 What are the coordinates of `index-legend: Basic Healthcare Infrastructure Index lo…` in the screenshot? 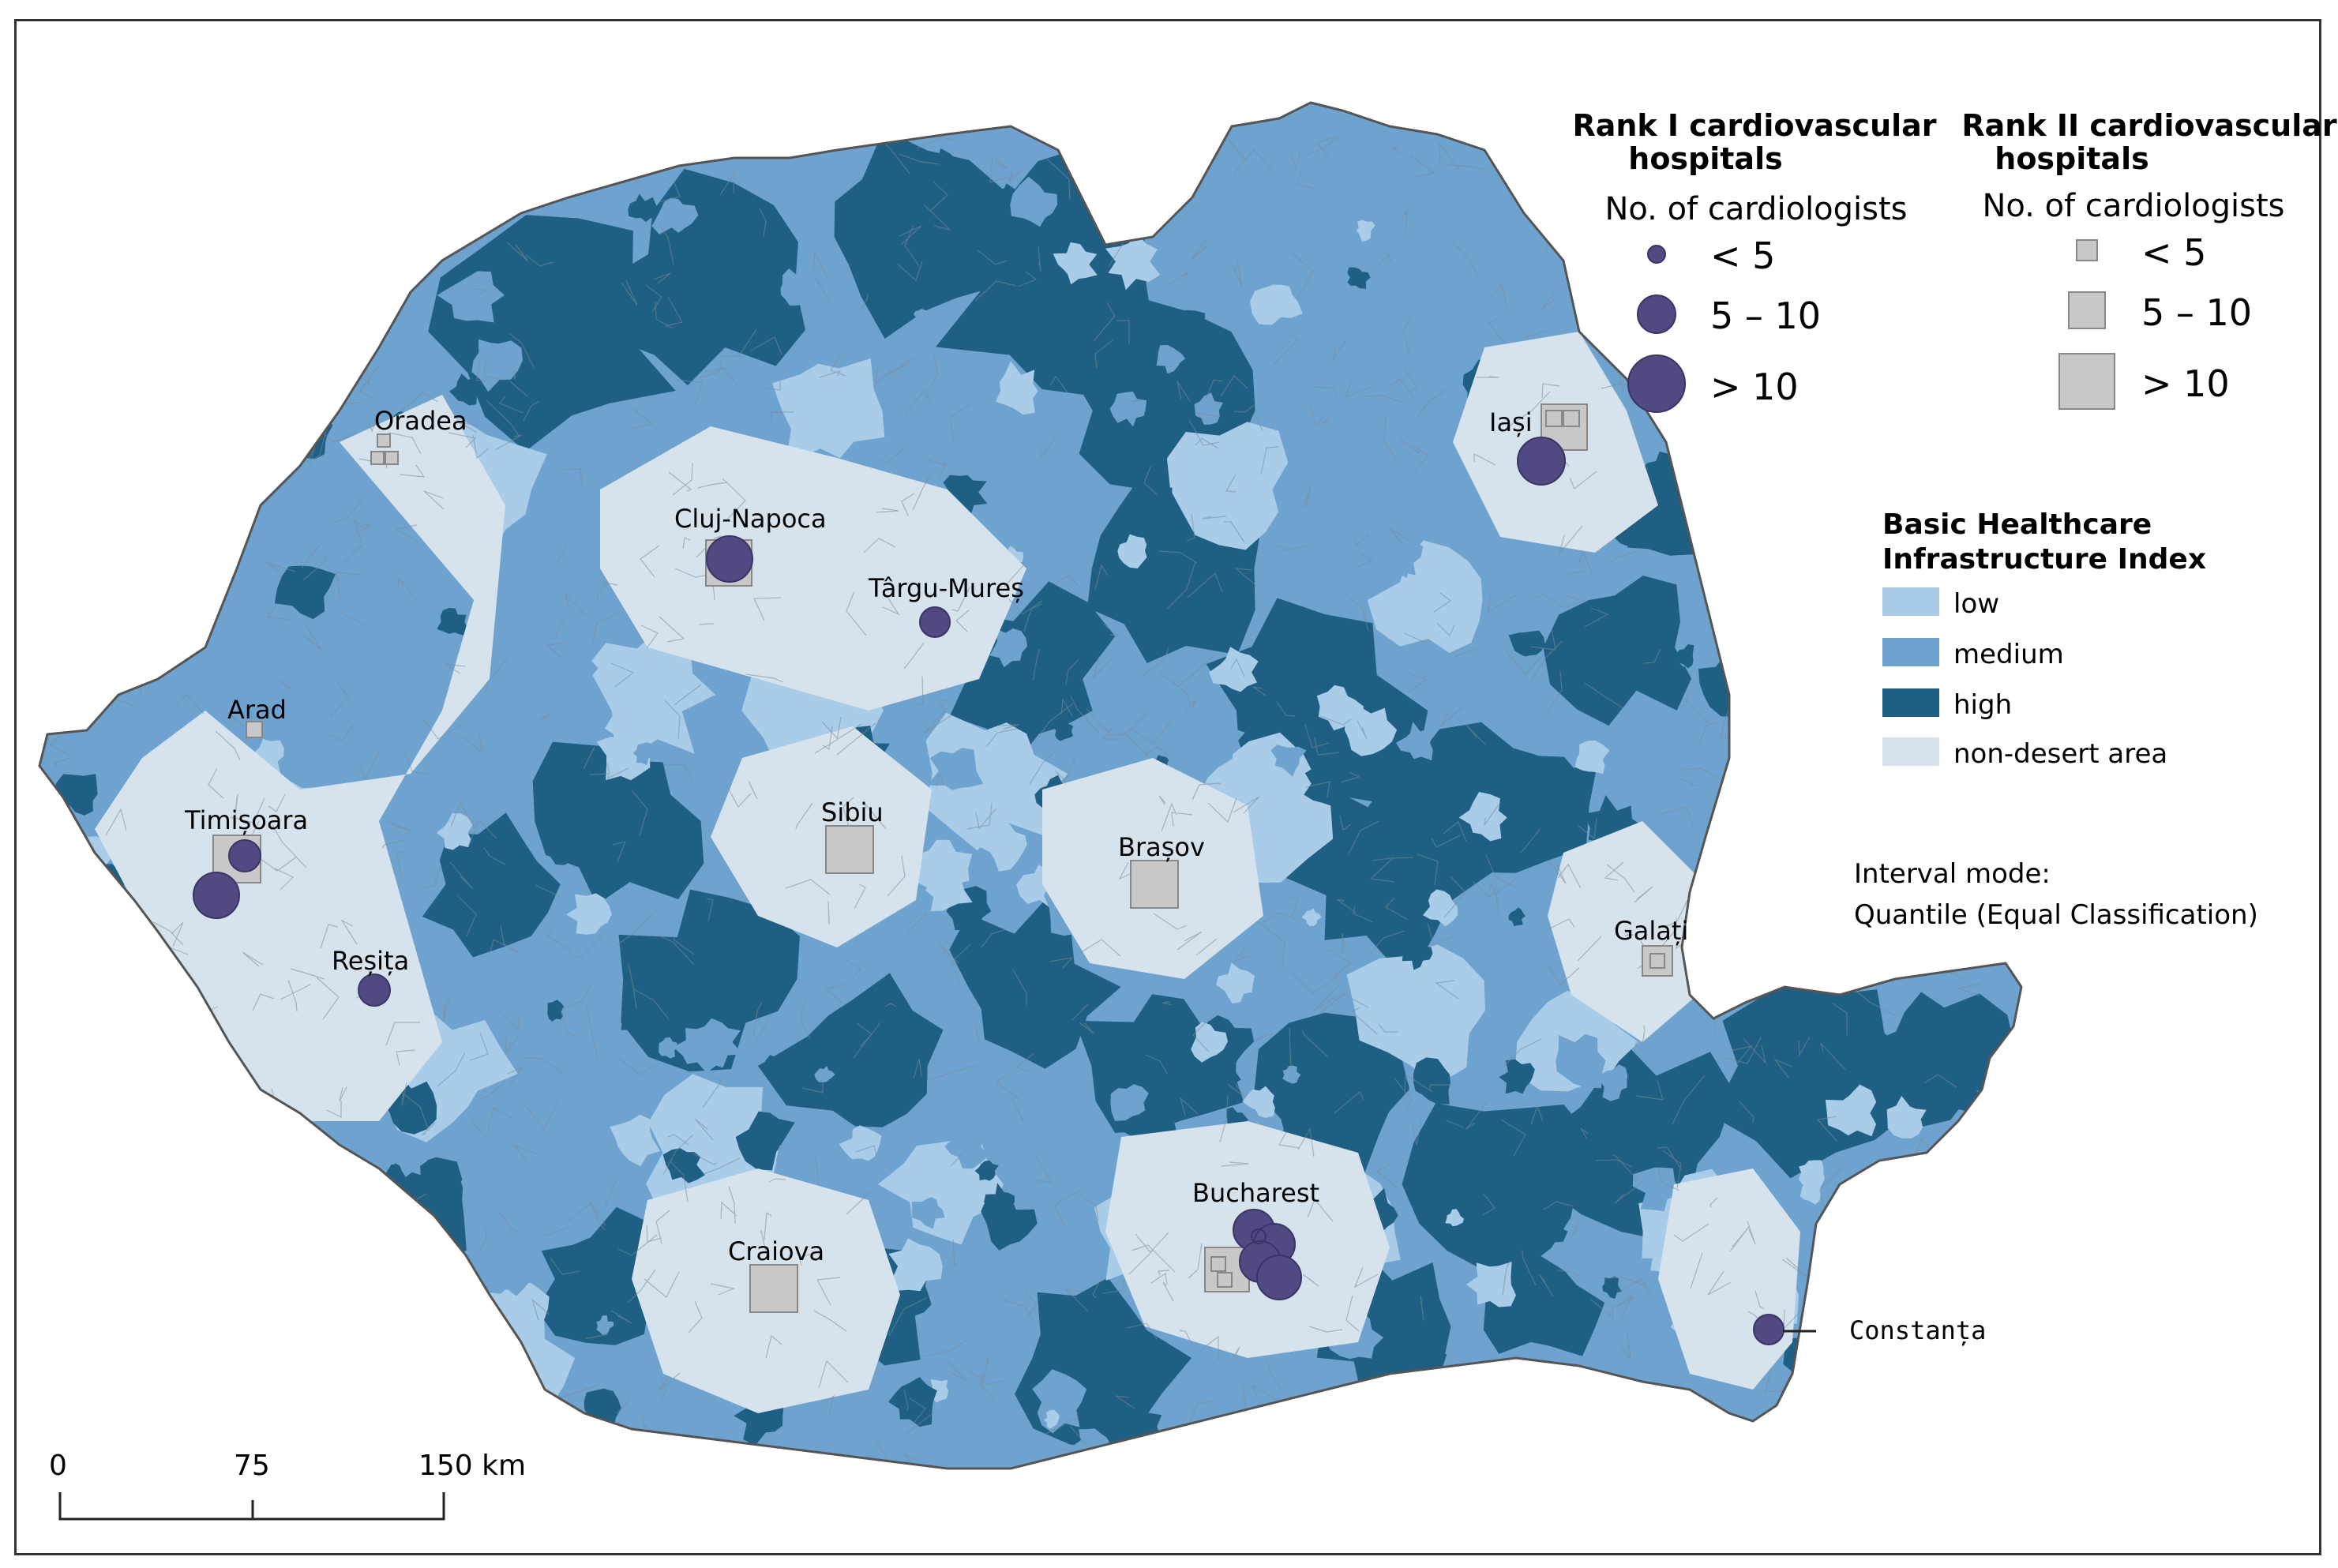 It's located at (2044, 639).